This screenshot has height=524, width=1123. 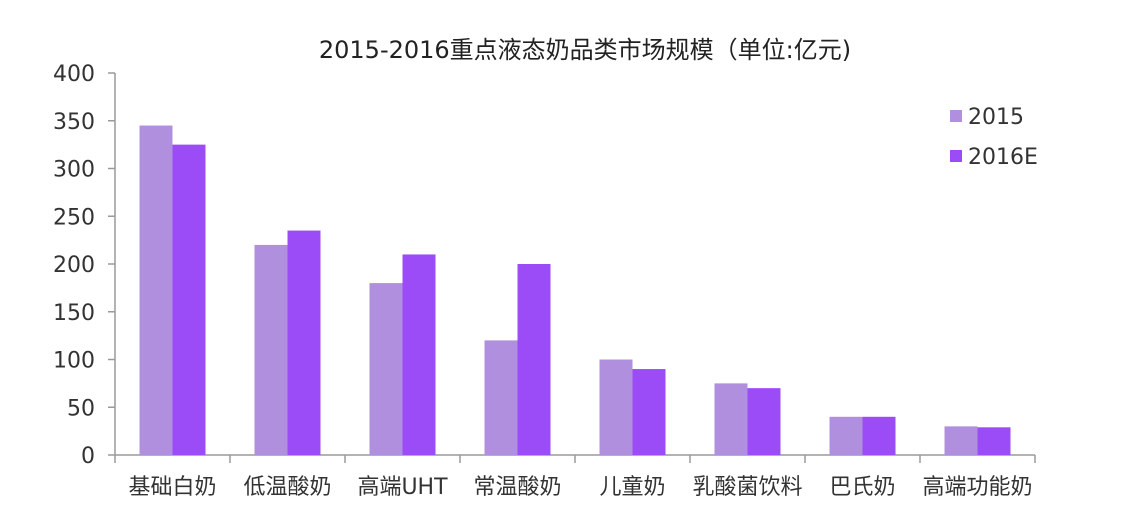 What do you see at coordinates (74, 74) in the screenshot?
I see `y-tick-label: 400` at bounding box center [74, 74].